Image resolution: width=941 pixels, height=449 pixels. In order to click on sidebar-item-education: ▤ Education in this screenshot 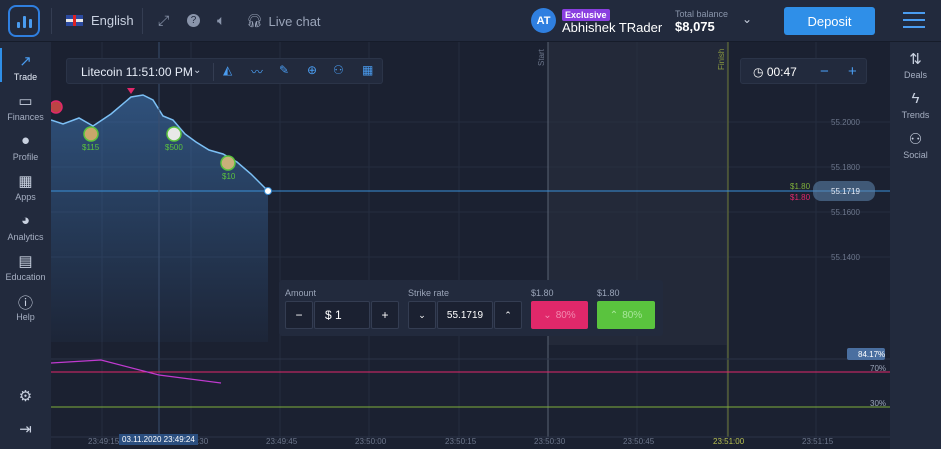, I will do `click(25, 267)`.